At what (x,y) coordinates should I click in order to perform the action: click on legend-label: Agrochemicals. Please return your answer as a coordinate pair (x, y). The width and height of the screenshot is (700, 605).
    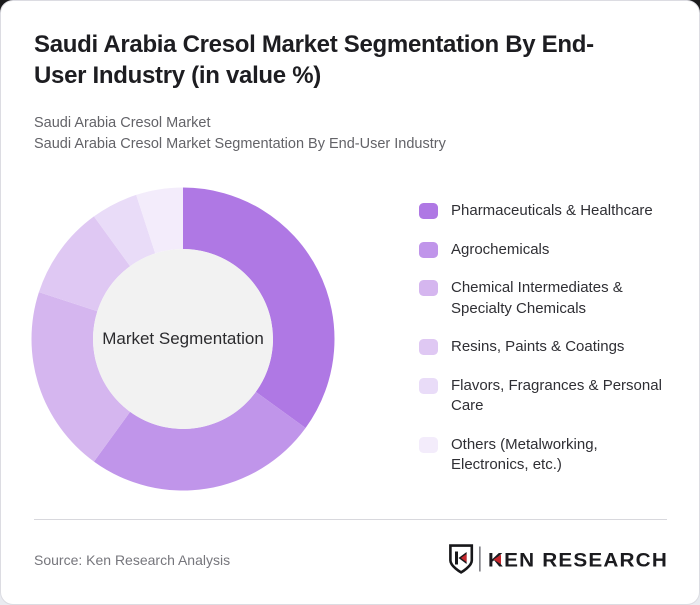
    Looking at the image, I should click on (500, 249).